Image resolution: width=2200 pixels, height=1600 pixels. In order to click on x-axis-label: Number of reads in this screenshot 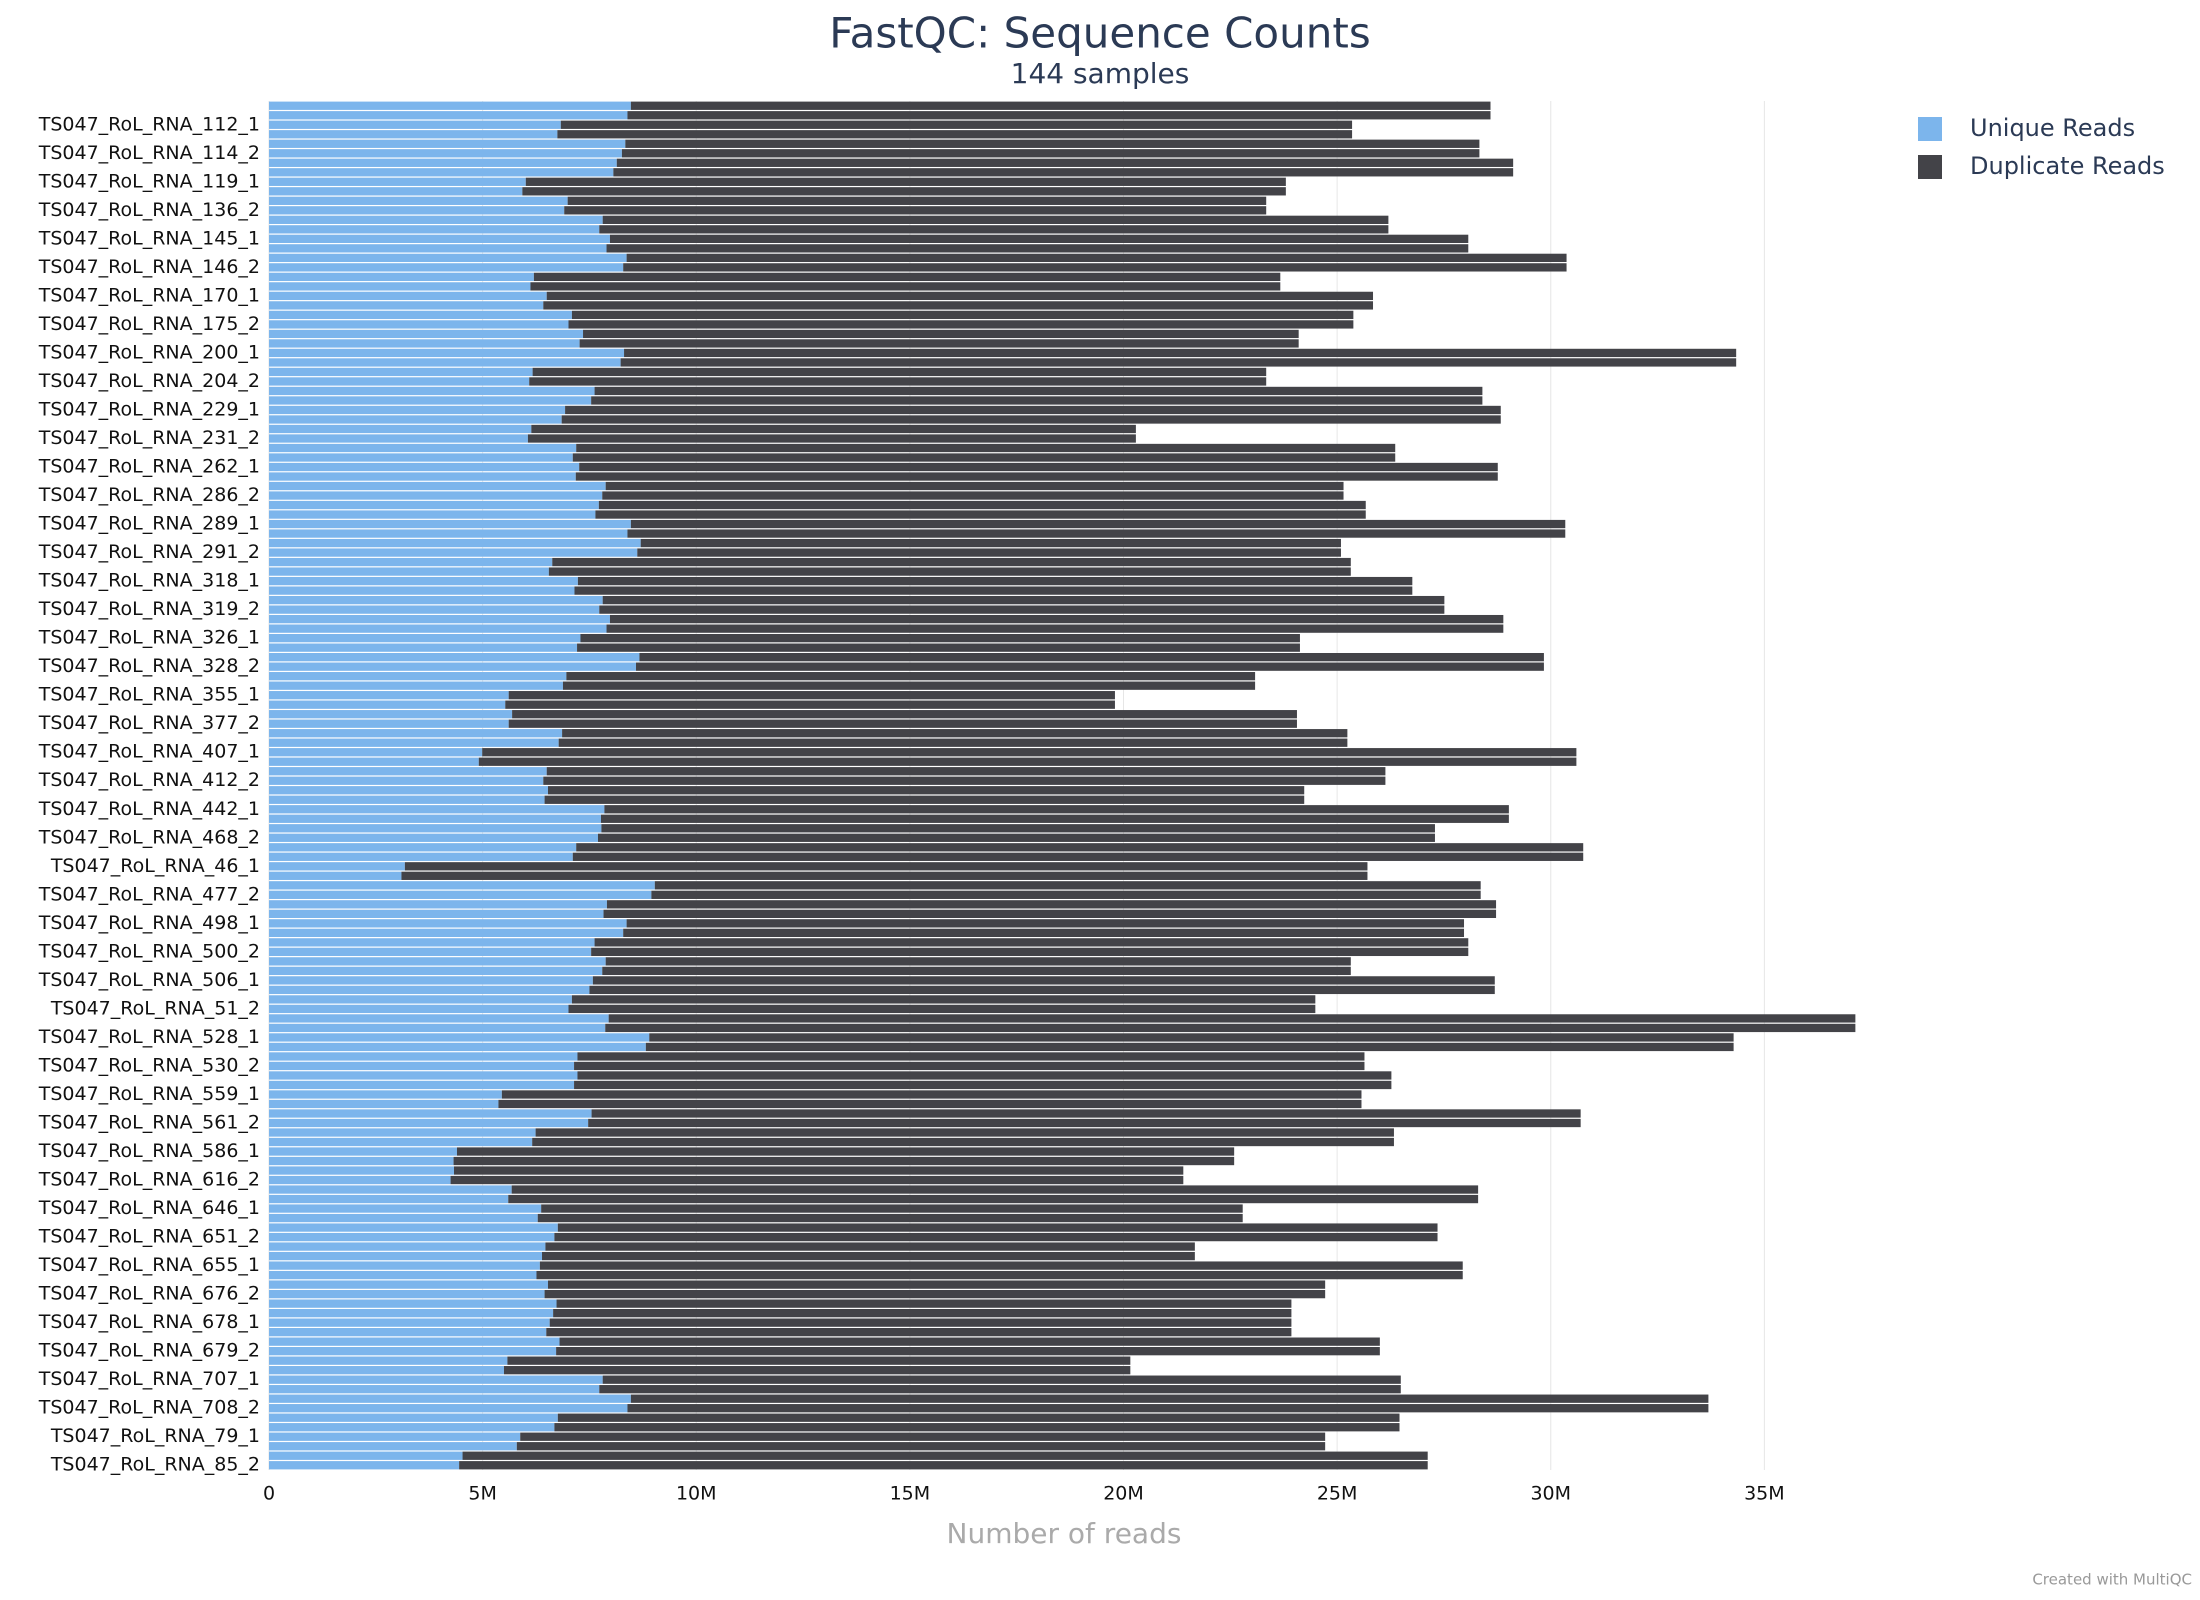, I will do `click(1064, 1533)`.